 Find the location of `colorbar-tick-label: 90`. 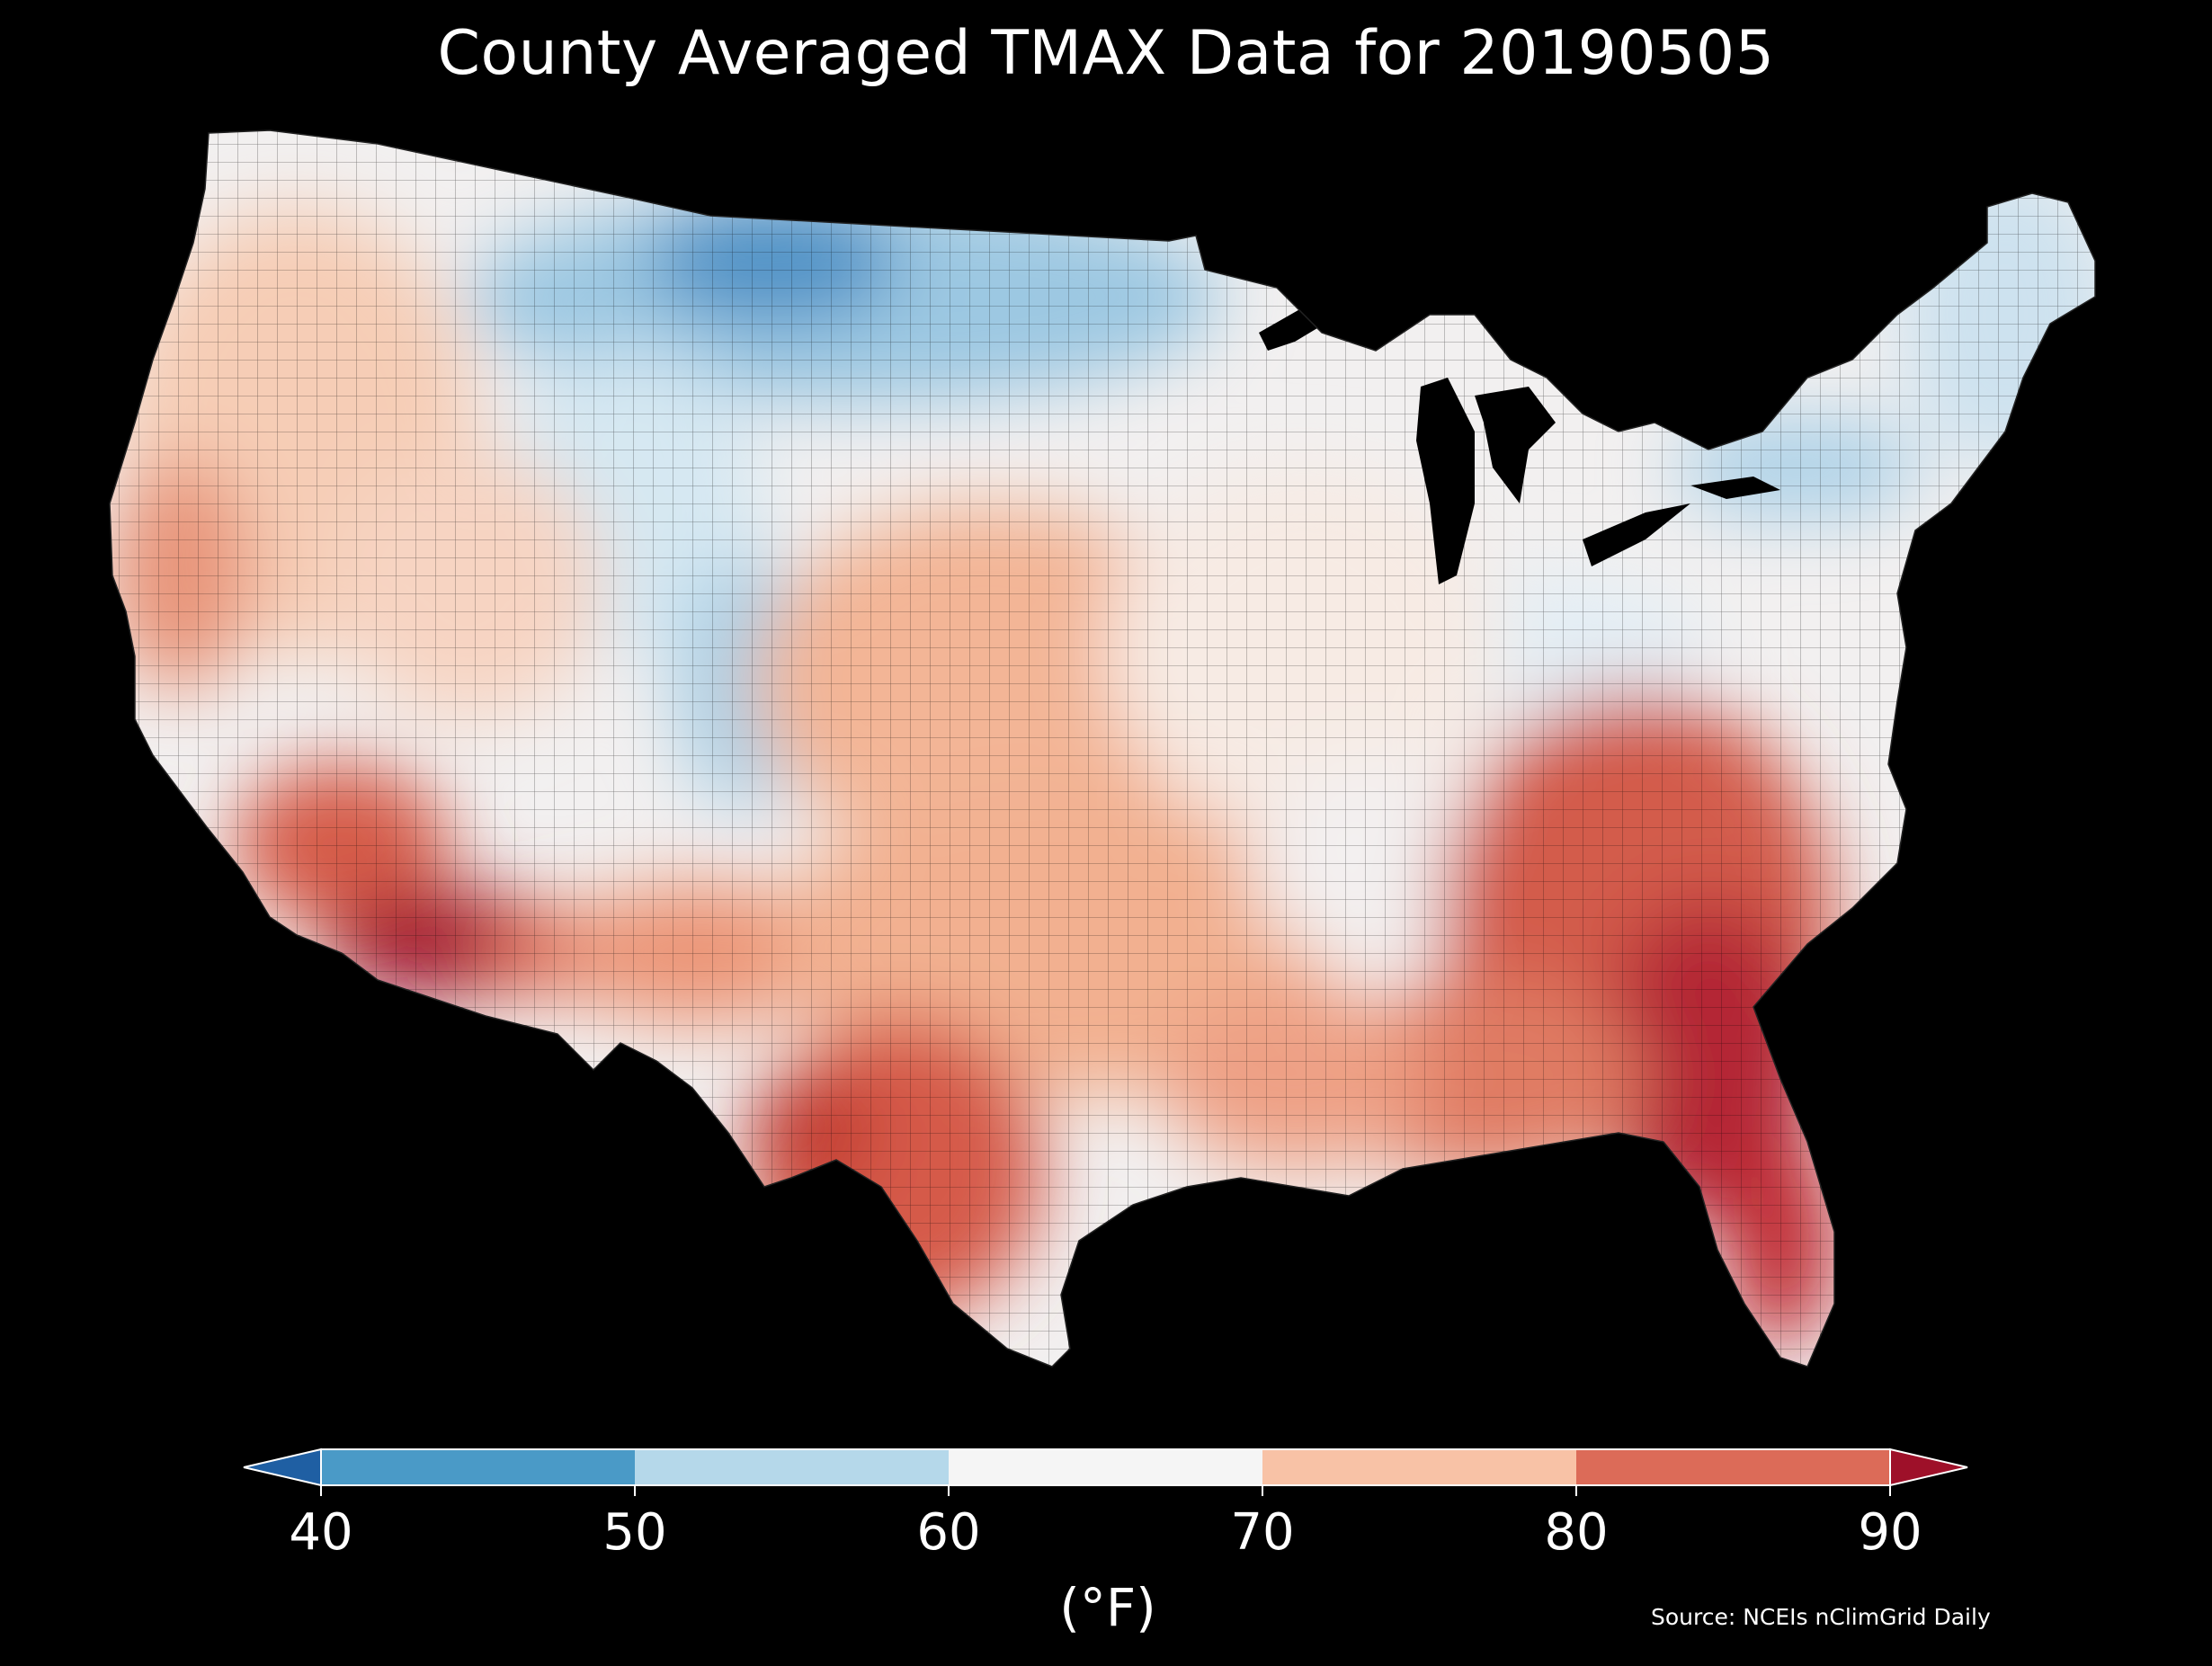

colorbar-tick-label: 90 is located at coordinates (1890, 1532).